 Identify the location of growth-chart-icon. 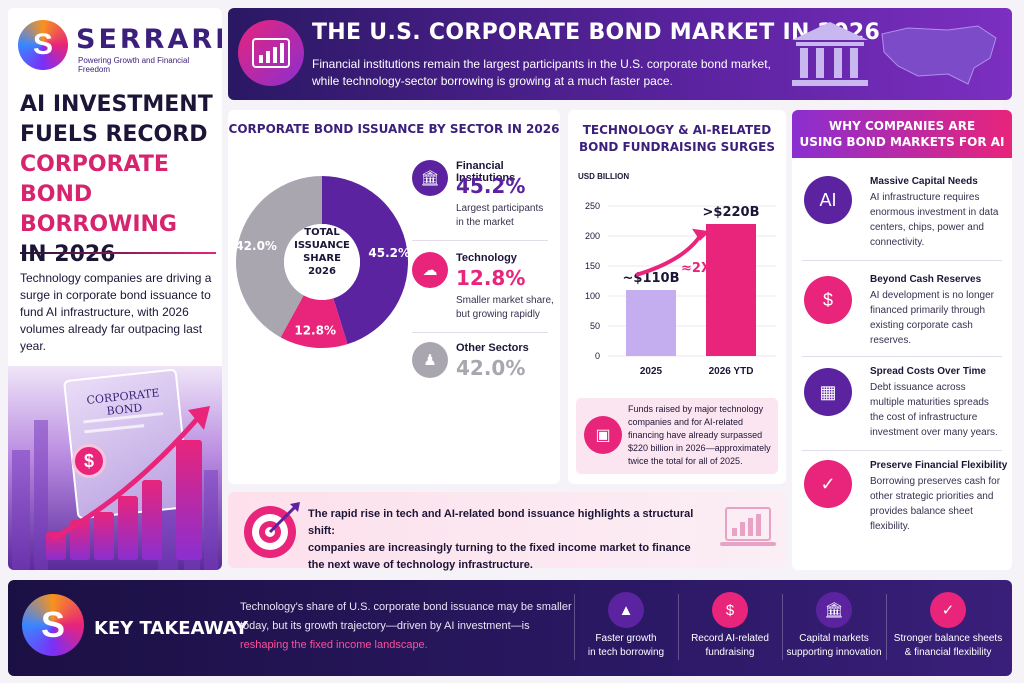
(271, 53).